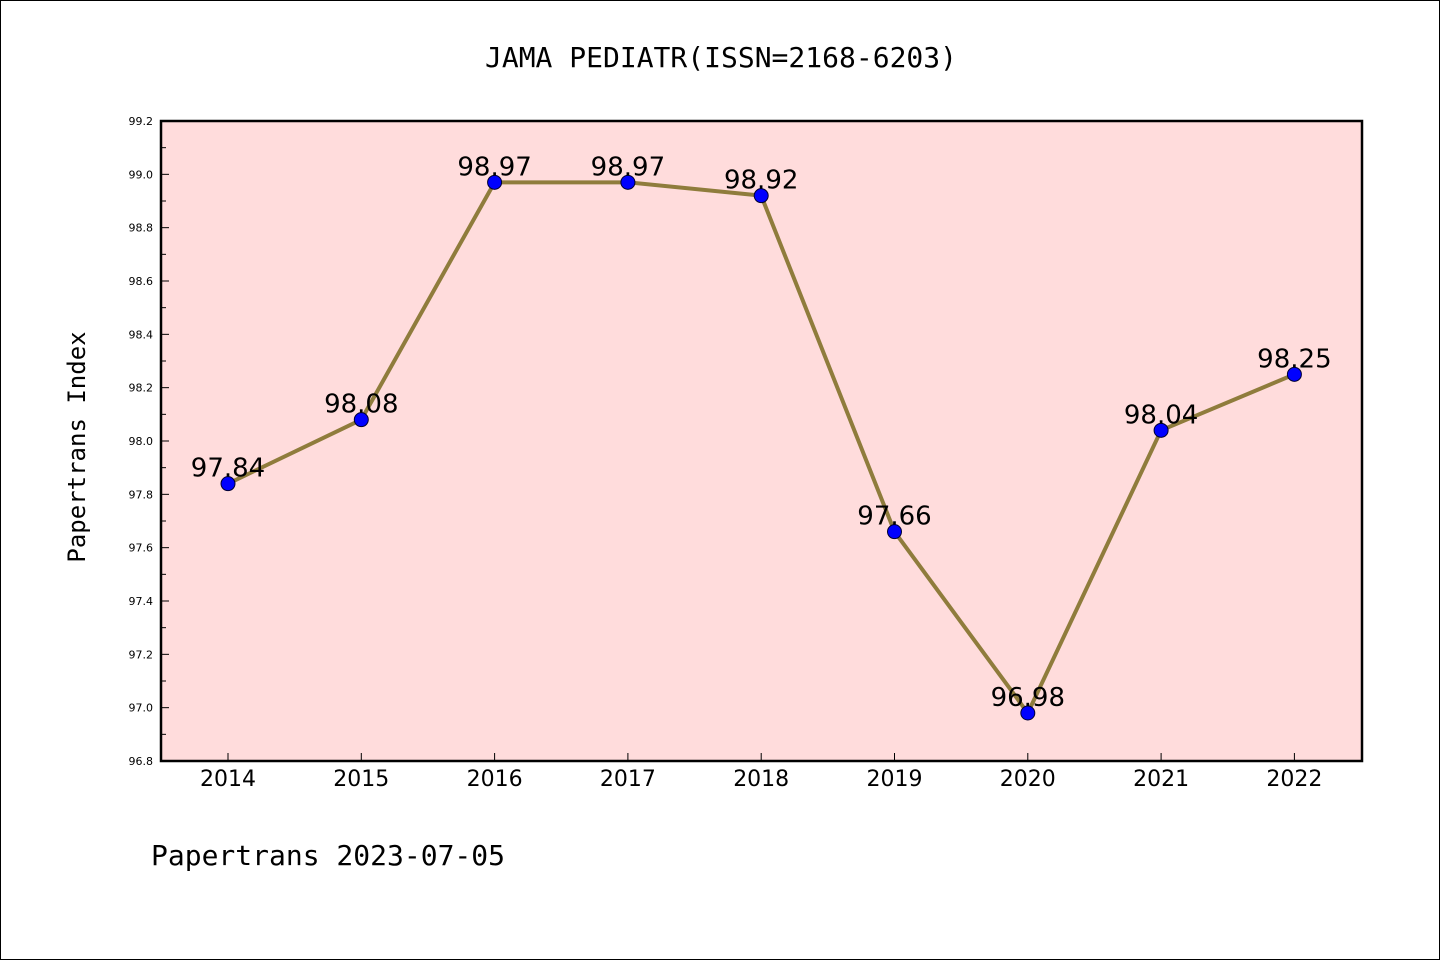  Describe the element at coordinates (495, 779) in the screenshot. I see `x-tick-label: 2016` at that location.